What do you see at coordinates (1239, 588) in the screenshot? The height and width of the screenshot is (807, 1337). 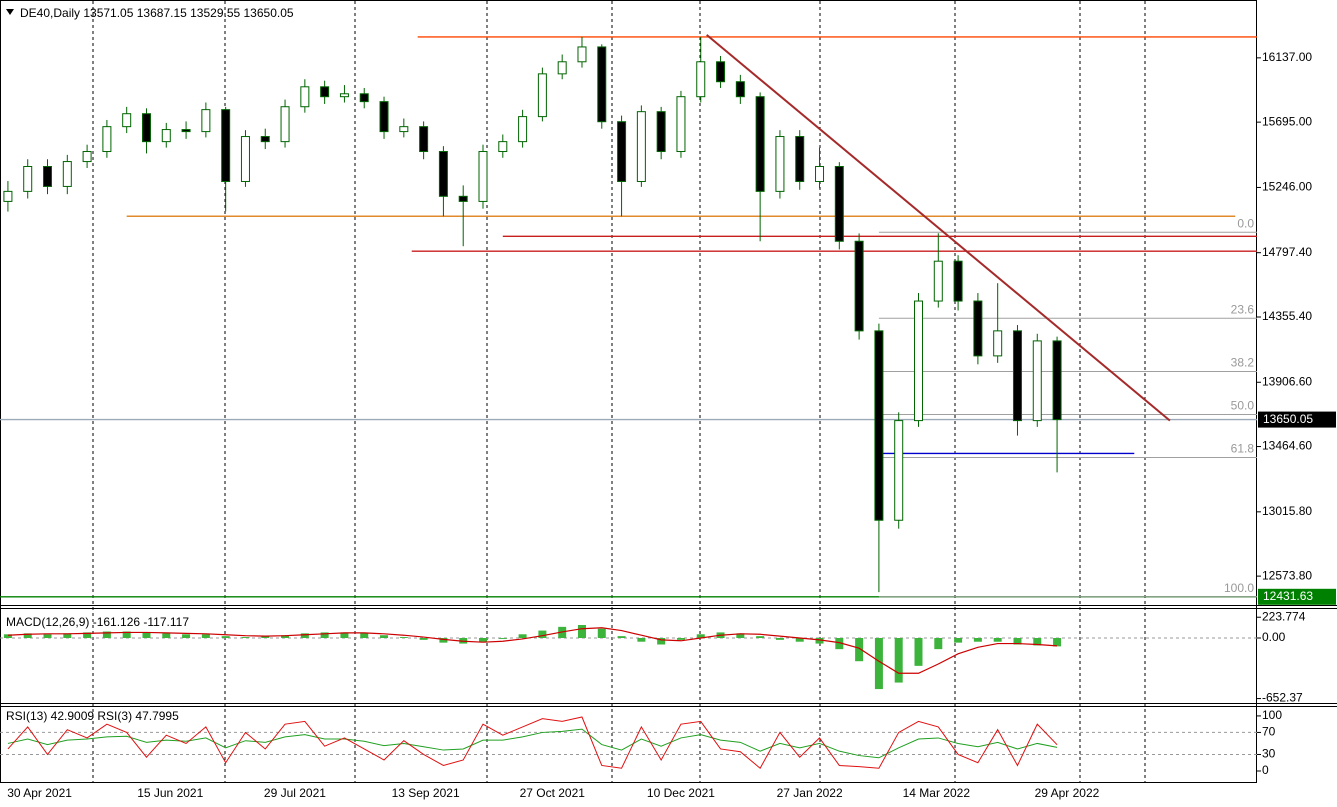 I see `fib-label: 100.0` at bounding box center [1239, 588].